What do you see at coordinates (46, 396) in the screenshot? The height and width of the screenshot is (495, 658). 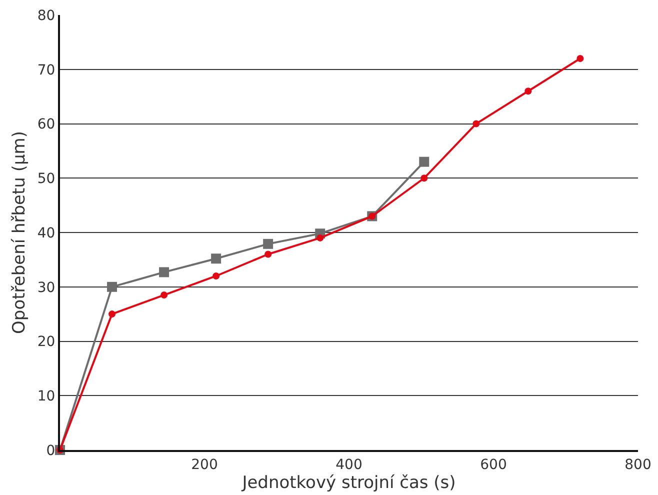 I see `y-tick-label: 10` at bounding box center [46, 396].